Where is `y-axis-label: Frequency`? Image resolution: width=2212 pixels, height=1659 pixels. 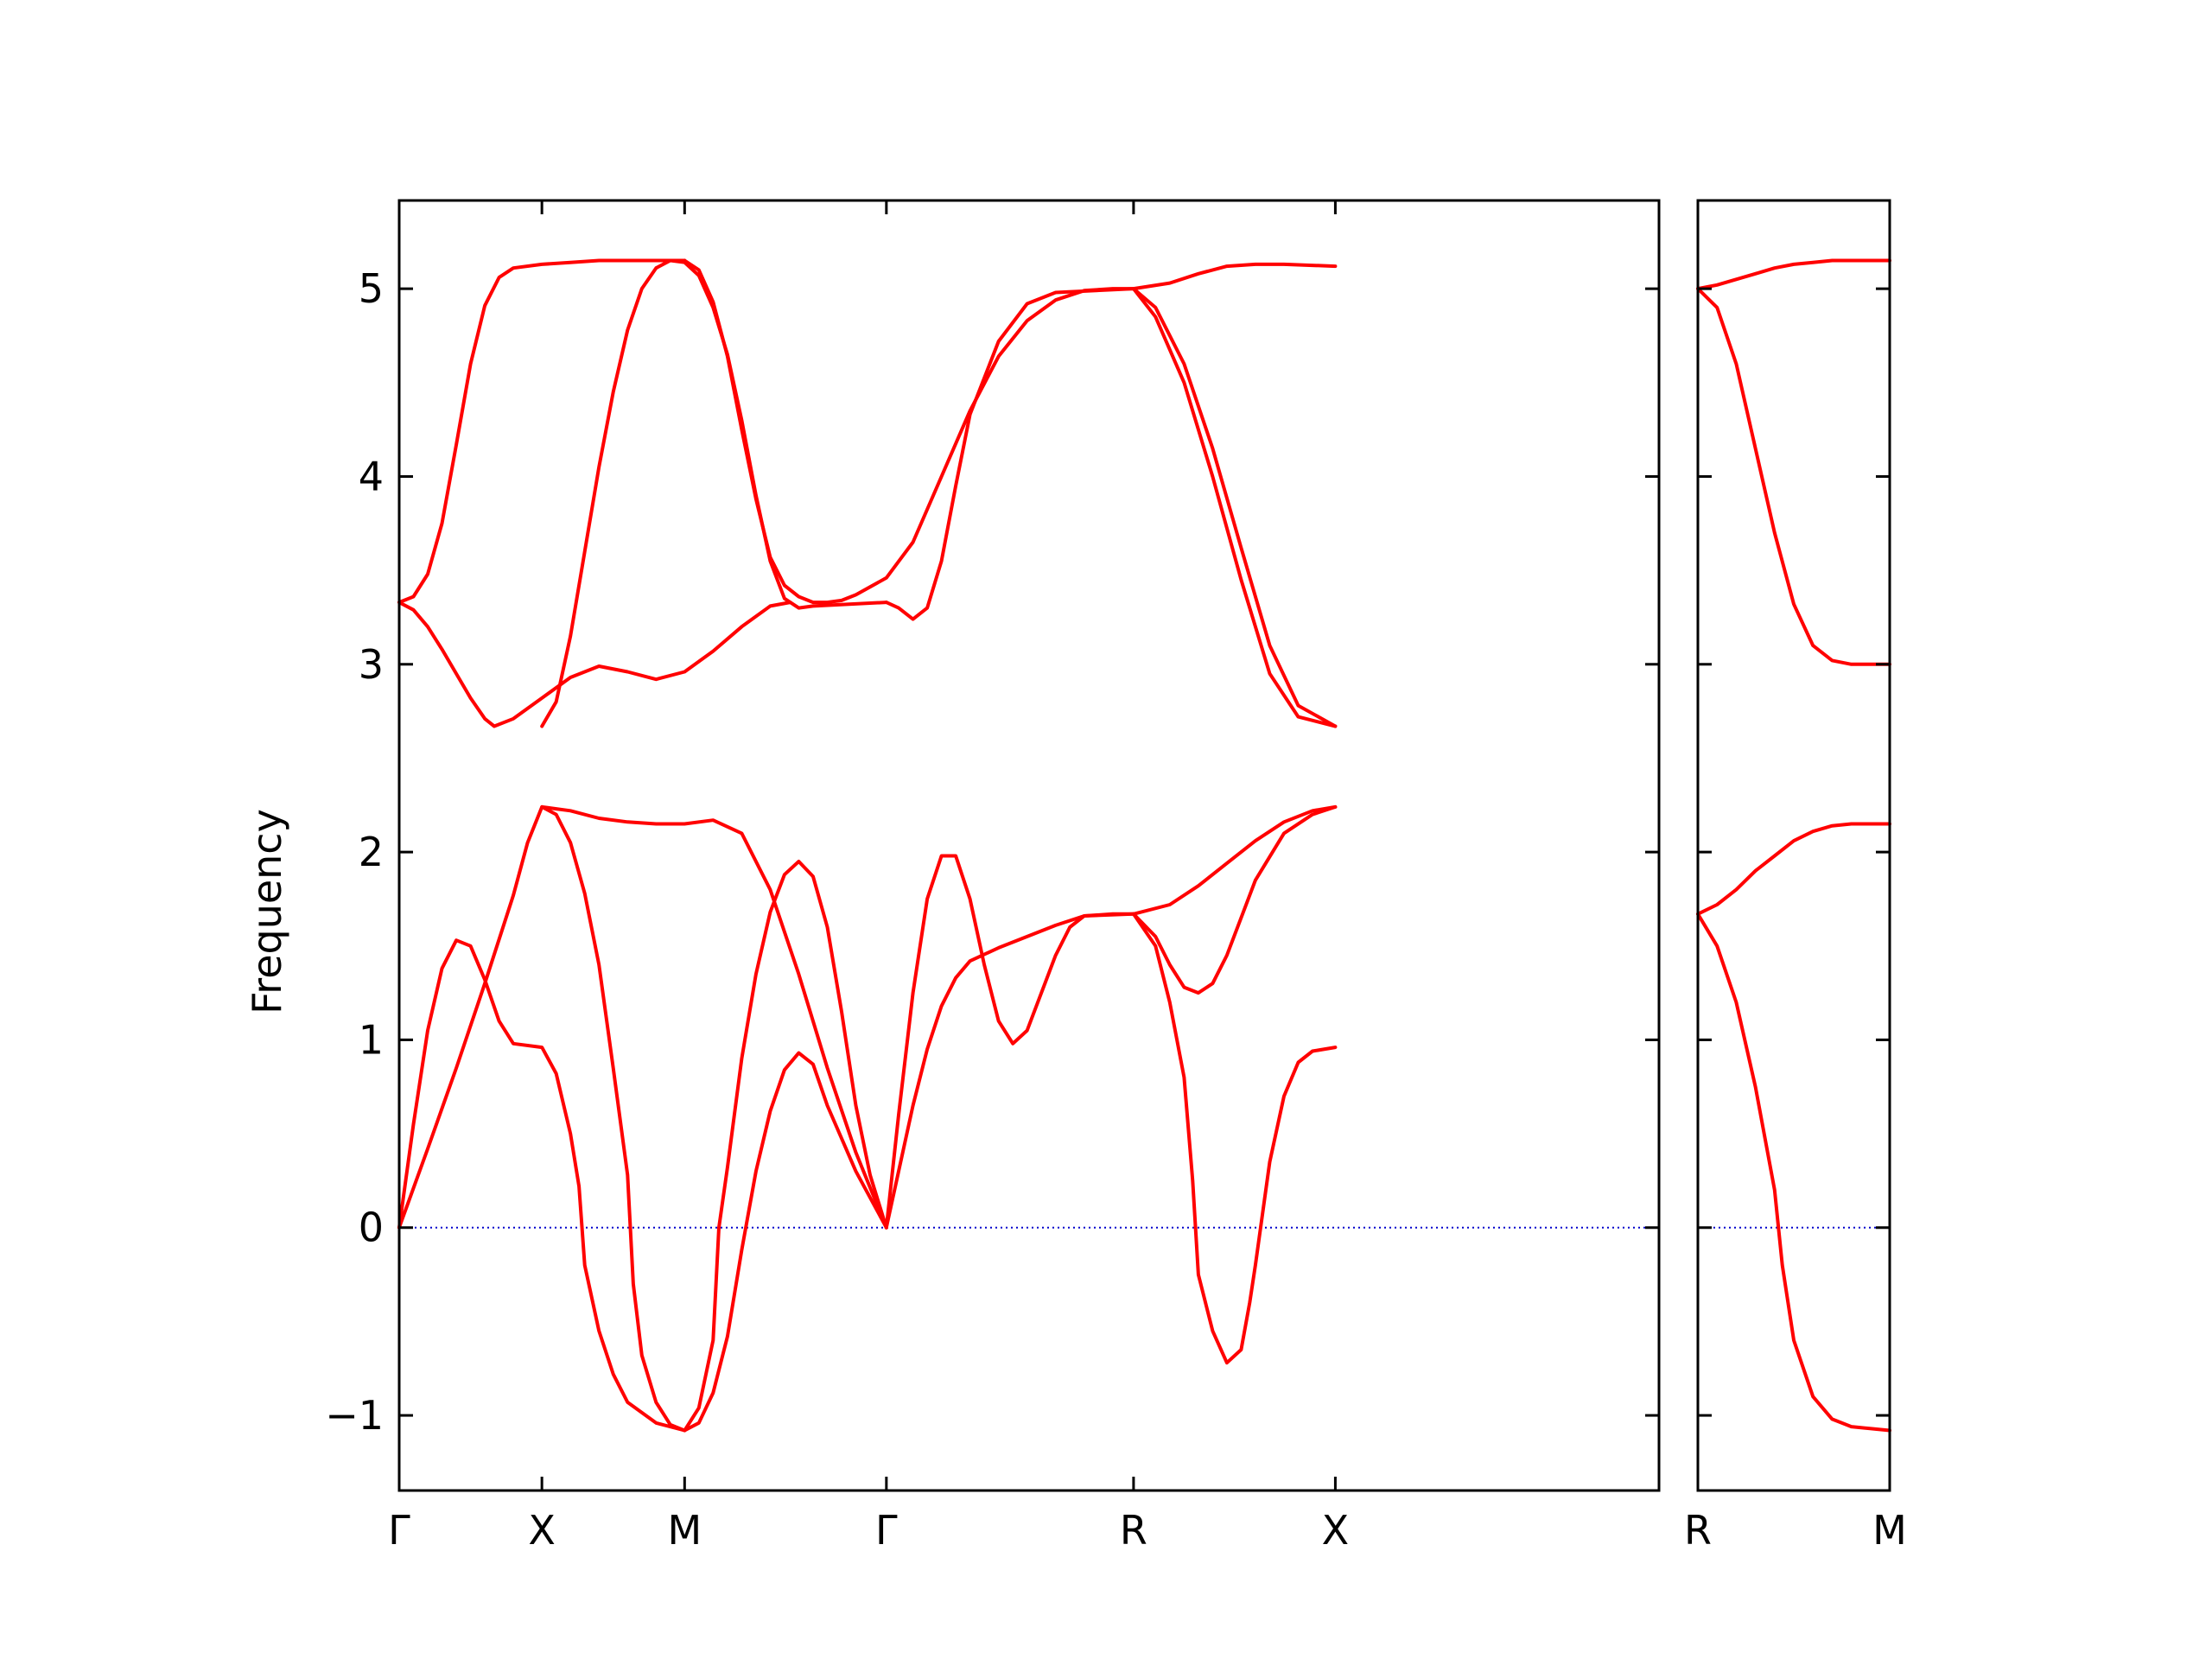 y-axis-label: Frequency is located at coordinates (267, 911).